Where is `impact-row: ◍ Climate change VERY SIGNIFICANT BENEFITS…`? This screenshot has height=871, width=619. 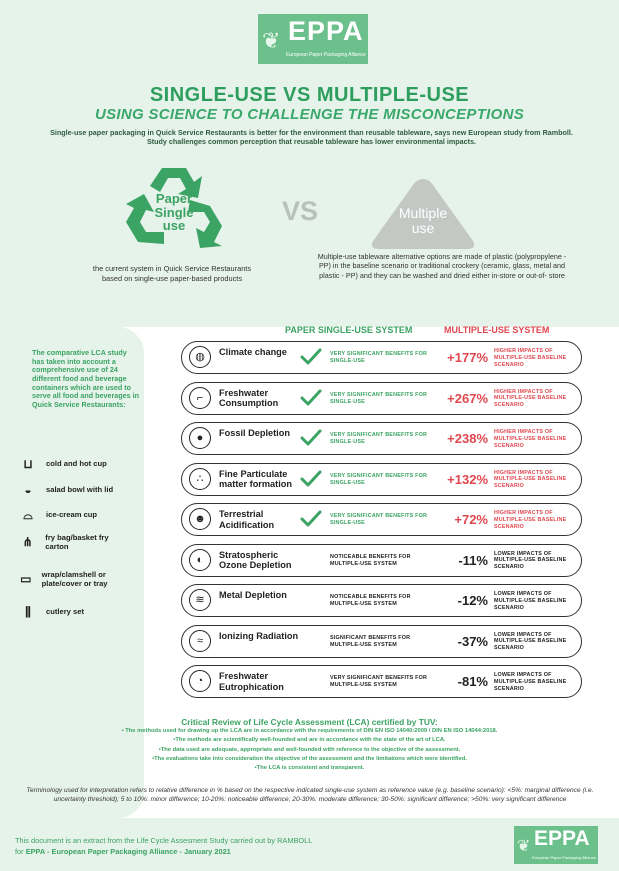 impact-row: ◍ Climate change VERY SIGNIFICANT BENEFITS… is located at coordinates (381, 357).